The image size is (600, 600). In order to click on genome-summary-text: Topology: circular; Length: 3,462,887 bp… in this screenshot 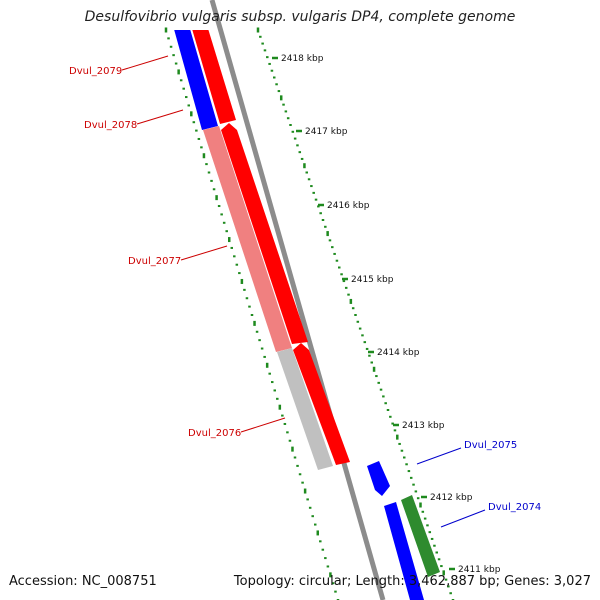, I will do `click(412, 581)`.